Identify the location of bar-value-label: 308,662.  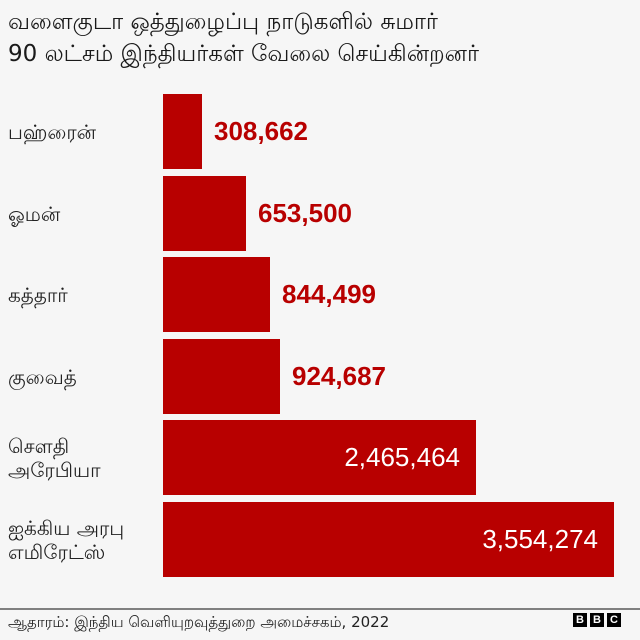
(261, 131).